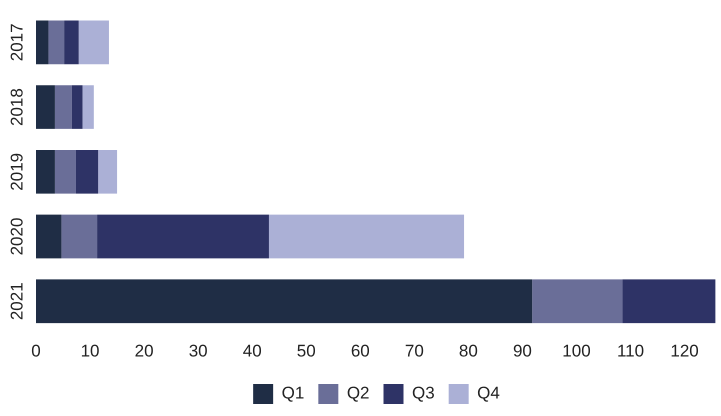 The width and height of the screenshot is (721, 416). Describe the element at coordinates (522, 350) in the screenshot. I see `x-tick-label: 90` at that location.